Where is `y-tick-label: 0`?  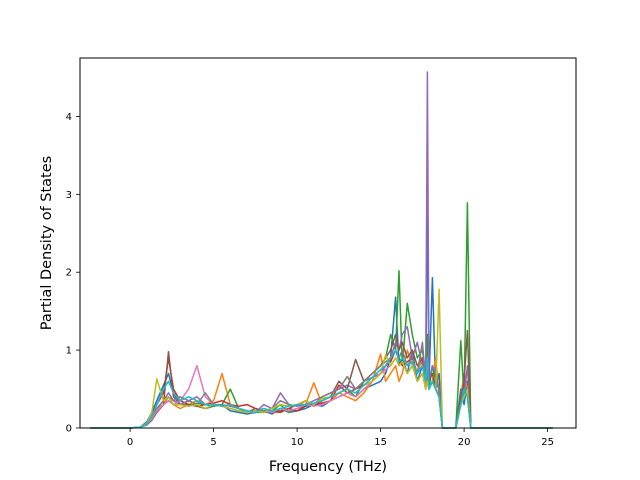
y-tick-label: 0 is located at coordinates (69, 429).